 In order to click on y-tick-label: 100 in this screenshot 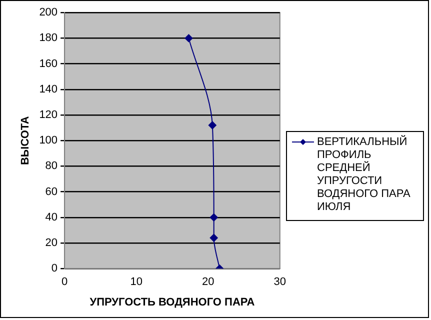, I will do `click(48, 140)`.